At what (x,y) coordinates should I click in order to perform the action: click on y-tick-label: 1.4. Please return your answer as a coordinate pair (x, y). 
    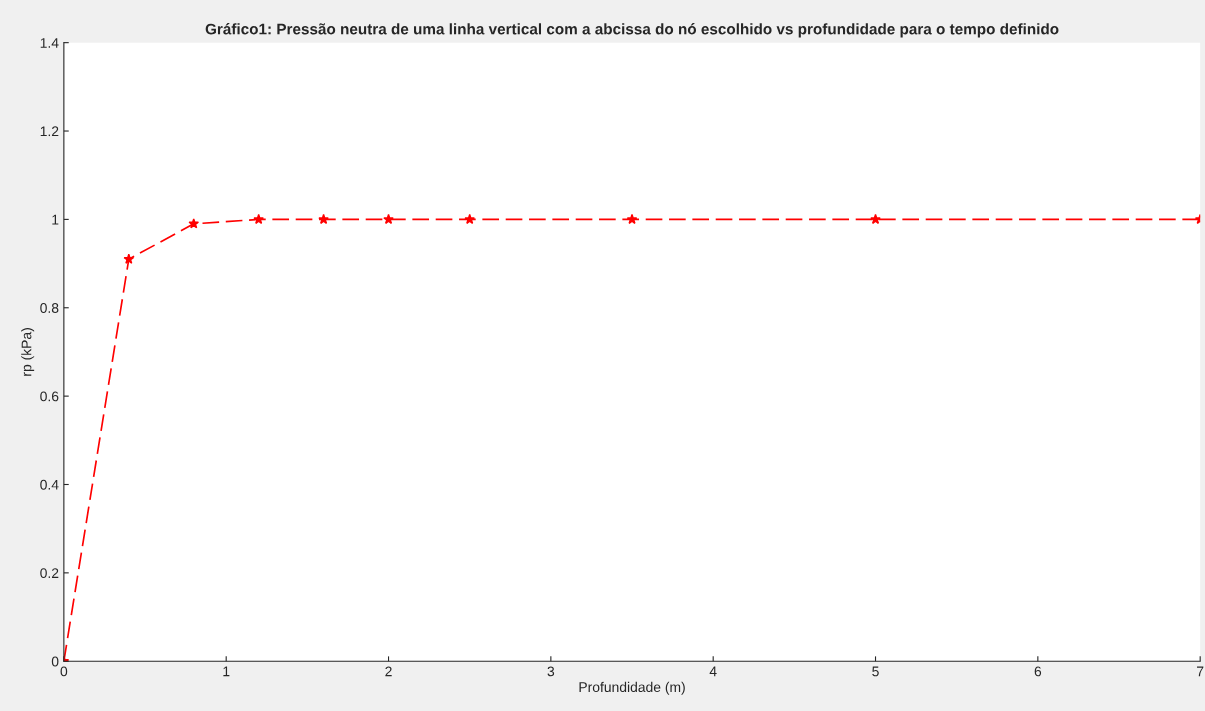
    Looking at the image, I should click on (49, 43).